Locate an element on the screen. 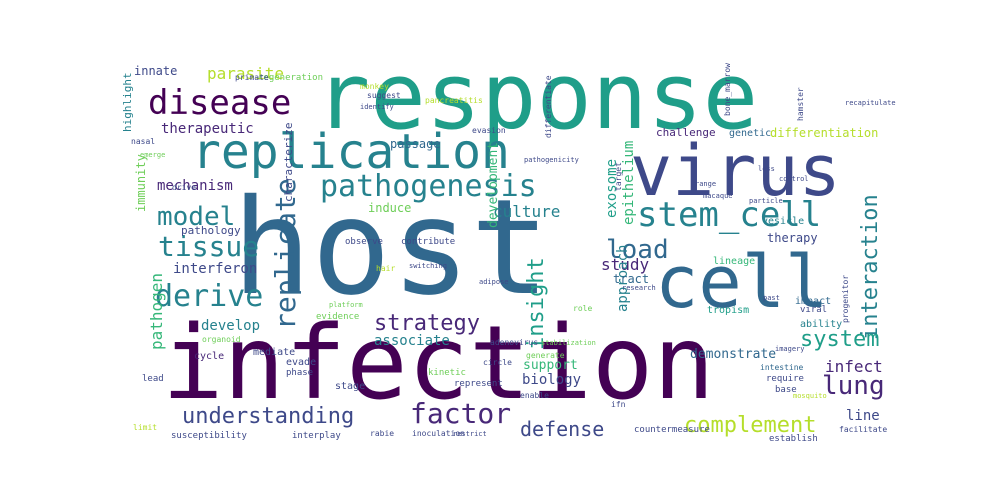 This screenshot has height=500, width=1000. word-role: role is located at coordinates (582, 308).